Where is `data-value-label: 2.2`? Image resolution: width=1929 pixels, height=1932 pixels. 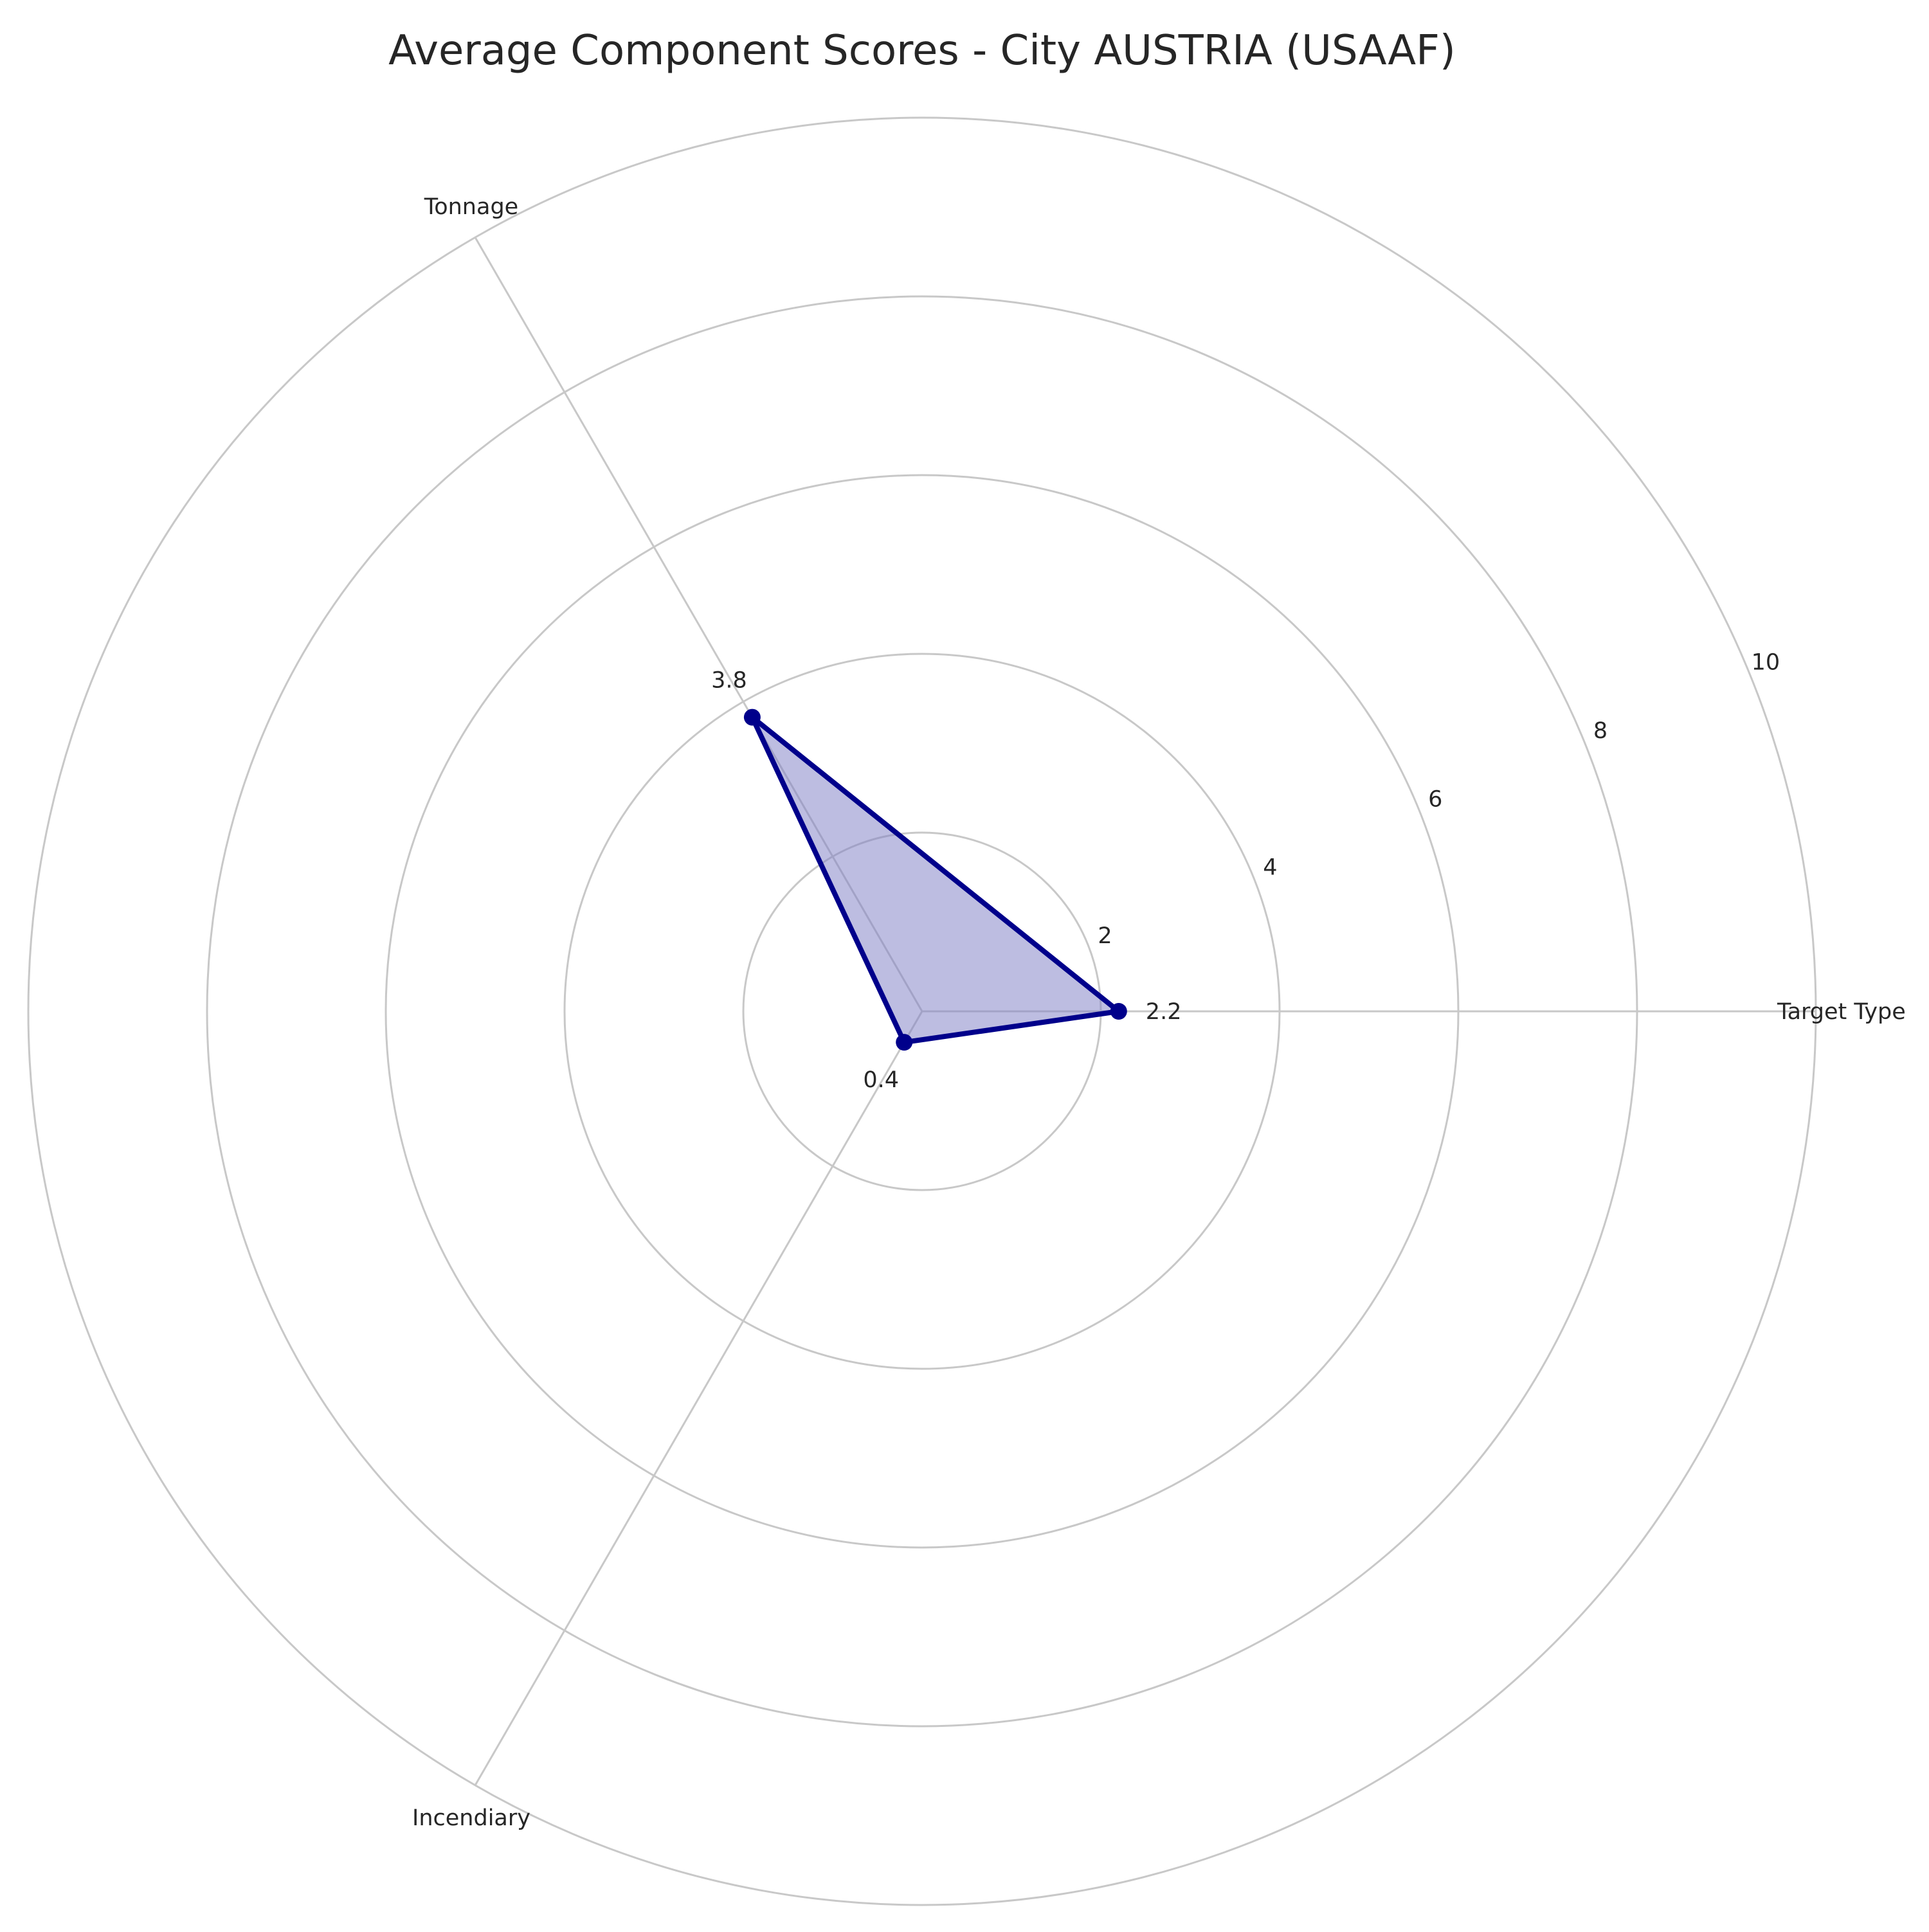 data-value-label: 2.2 is located at coordinates (1164, 1012).